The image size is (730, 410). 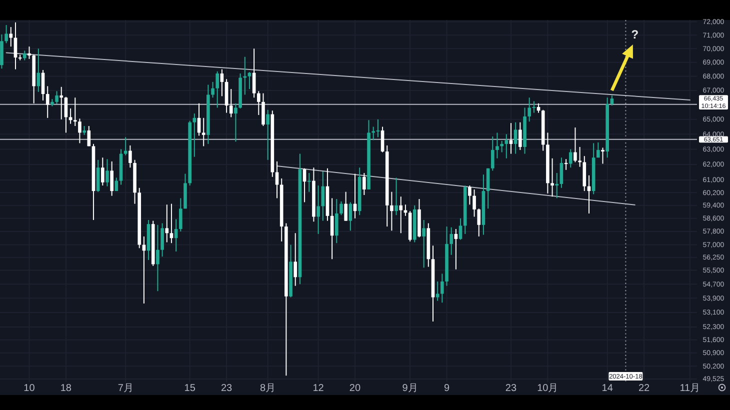 What do you see at coordinates (126, 388) in the screenshot?
I see `x-tick-label: 7月` at bounding box center [126, 388].